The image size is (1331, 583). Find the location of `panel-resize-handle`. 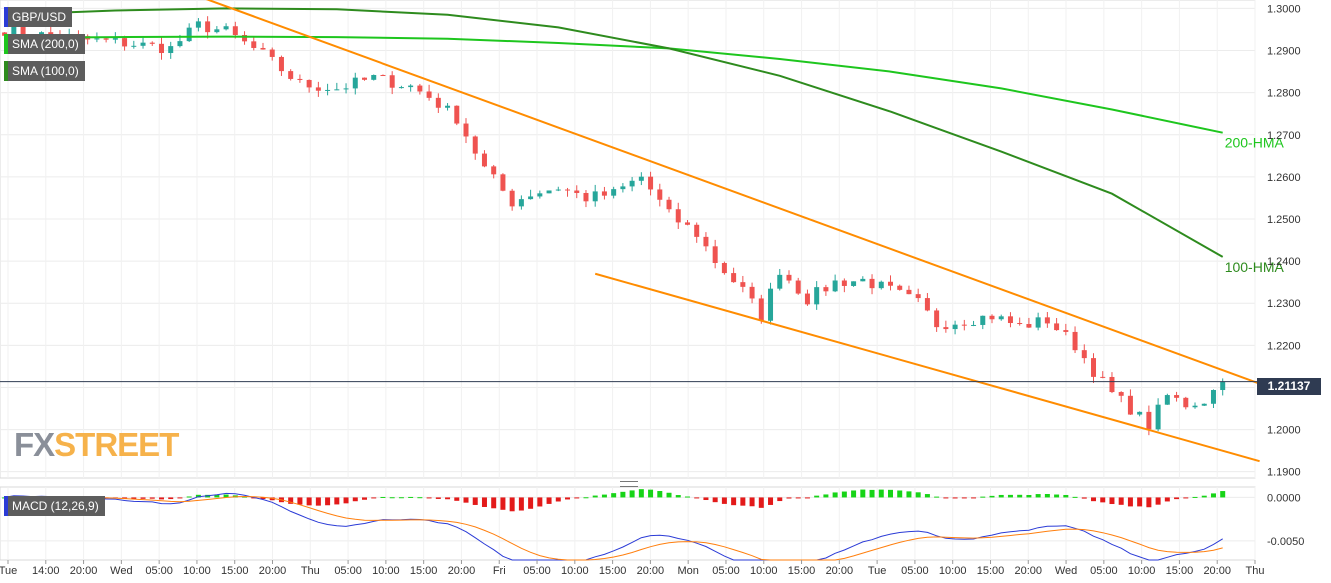

panel-resize-handle is located at coordinates (629, 484).